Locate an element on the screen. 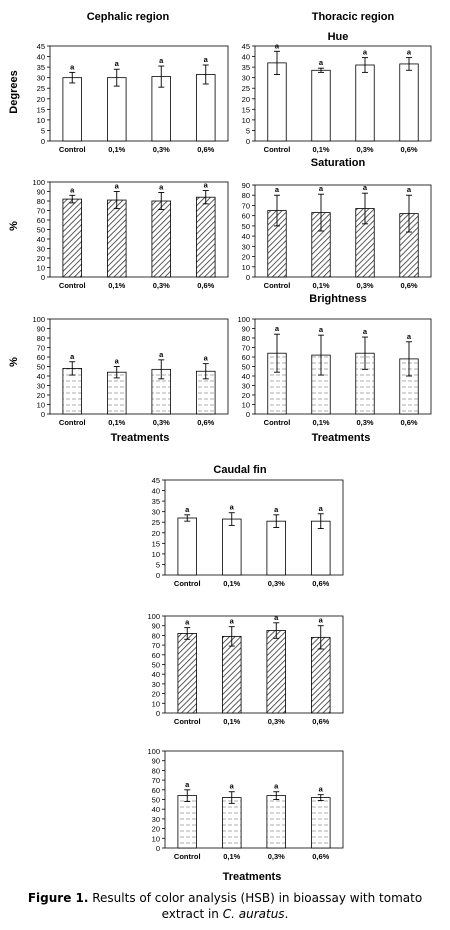  caption-label: Figure 1. is located at coordinates (58, 898).